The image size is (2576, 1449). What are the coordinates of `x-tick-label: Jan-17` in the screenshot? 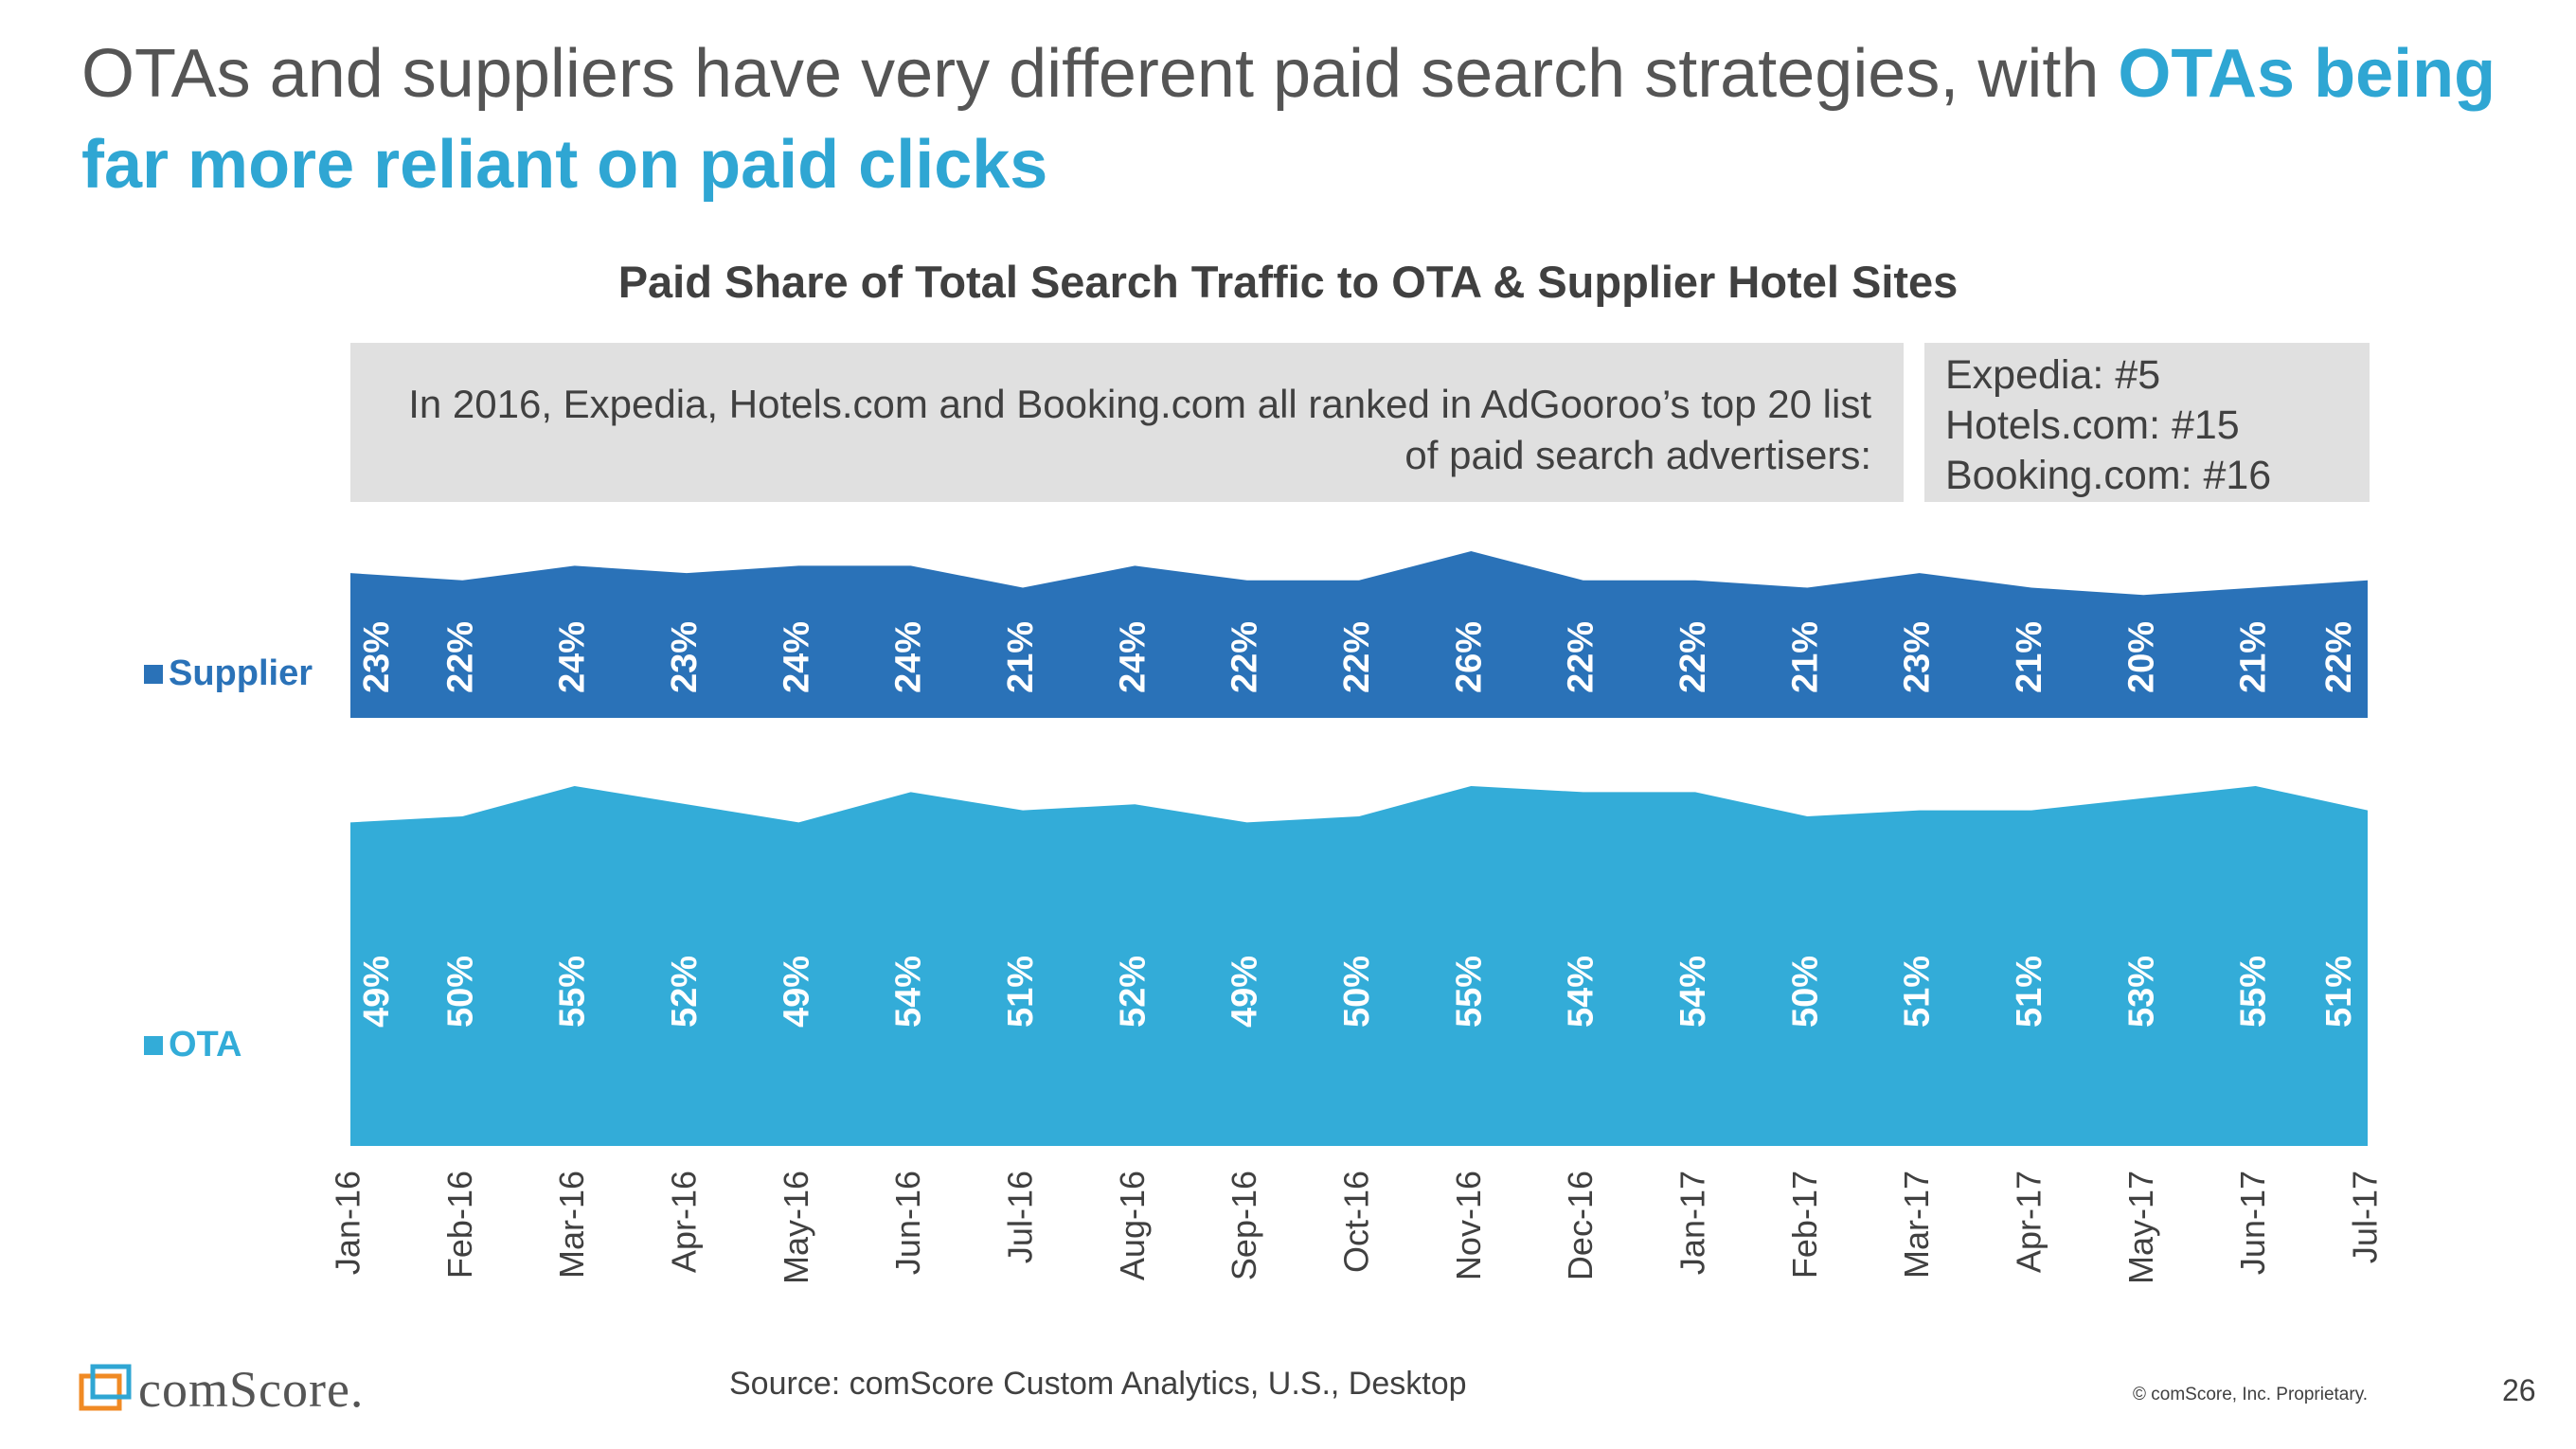 It's located at (1692, 1223).